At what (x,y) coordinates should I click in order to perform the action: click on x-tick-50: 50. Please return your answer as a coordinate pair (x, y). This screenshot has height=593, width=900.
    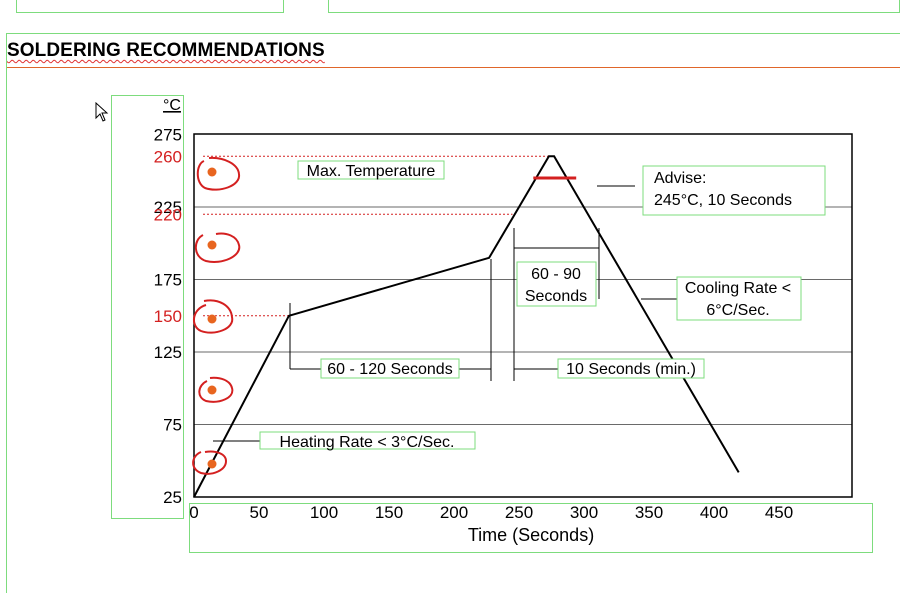
    Looking at the image, I should click on (259, 512).